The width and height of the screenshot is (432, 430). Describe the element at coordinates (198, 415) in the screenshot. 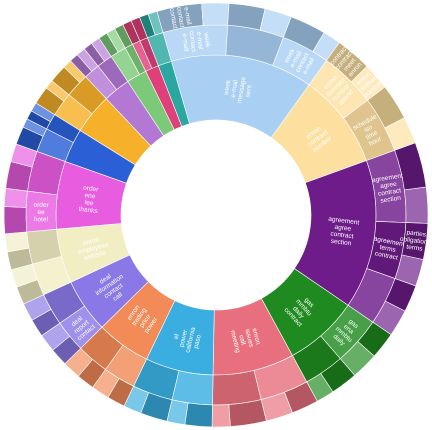

I see `leaf-power-p1a` at that location.